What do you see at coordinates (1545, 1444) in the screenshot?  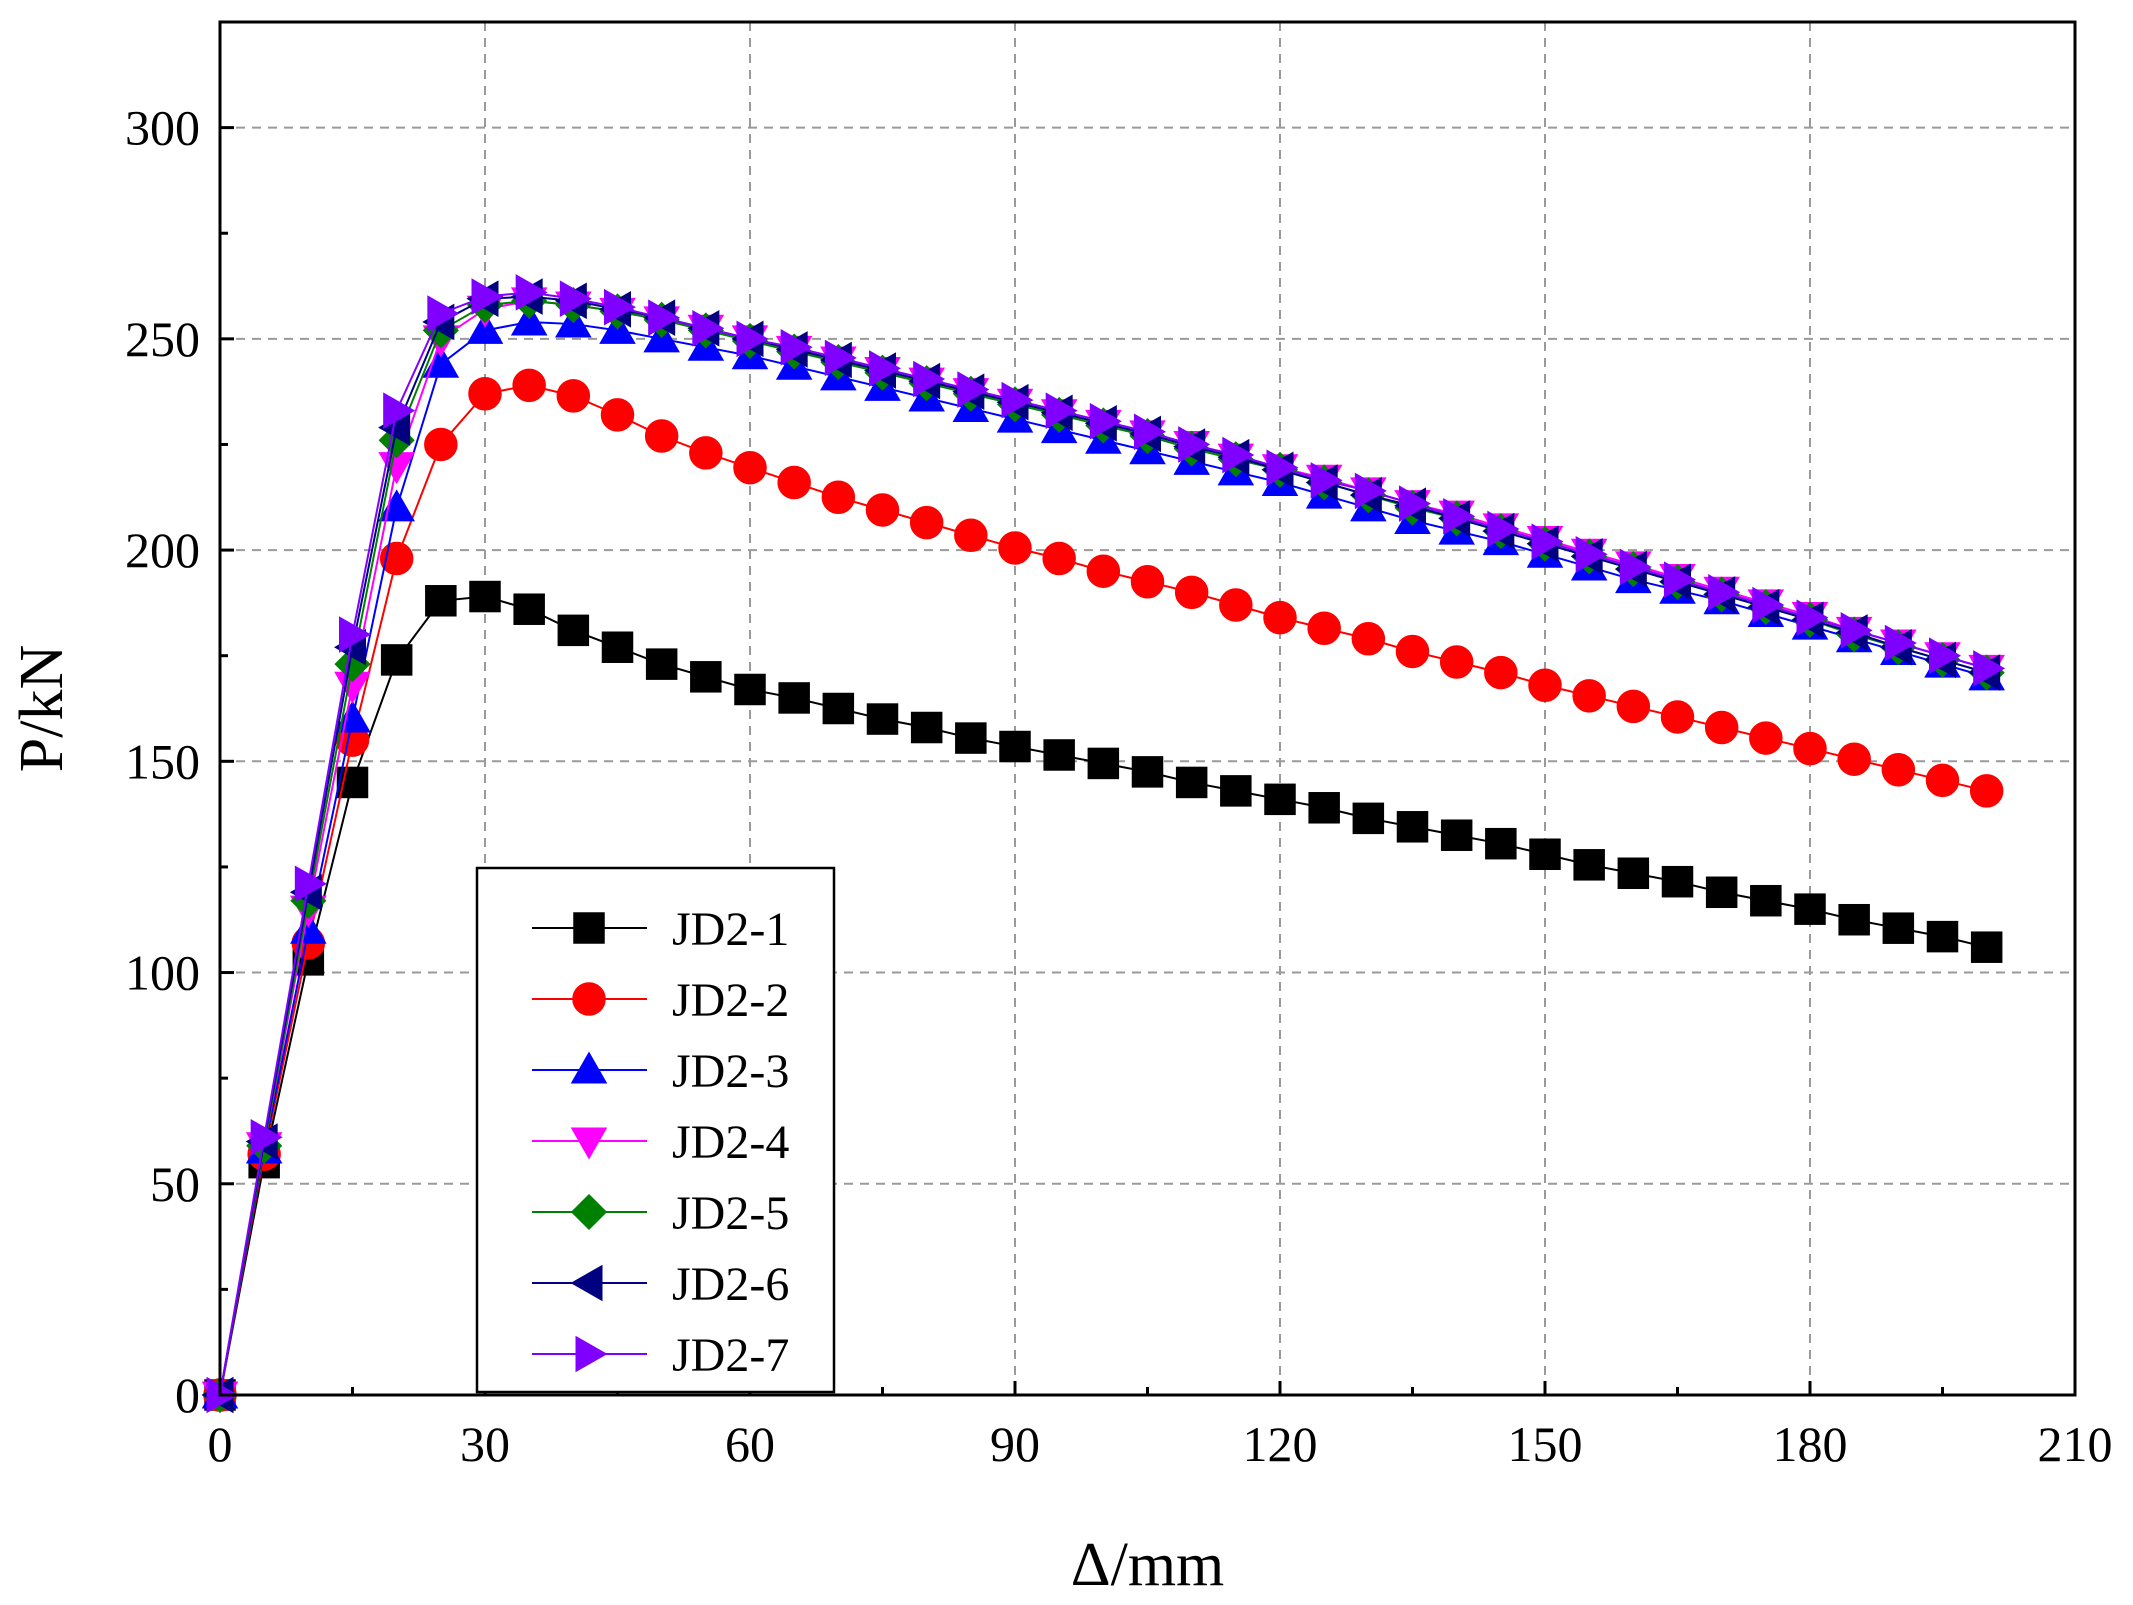 I see `x-tick-label: 150` at bounding box center [1545, 1444].